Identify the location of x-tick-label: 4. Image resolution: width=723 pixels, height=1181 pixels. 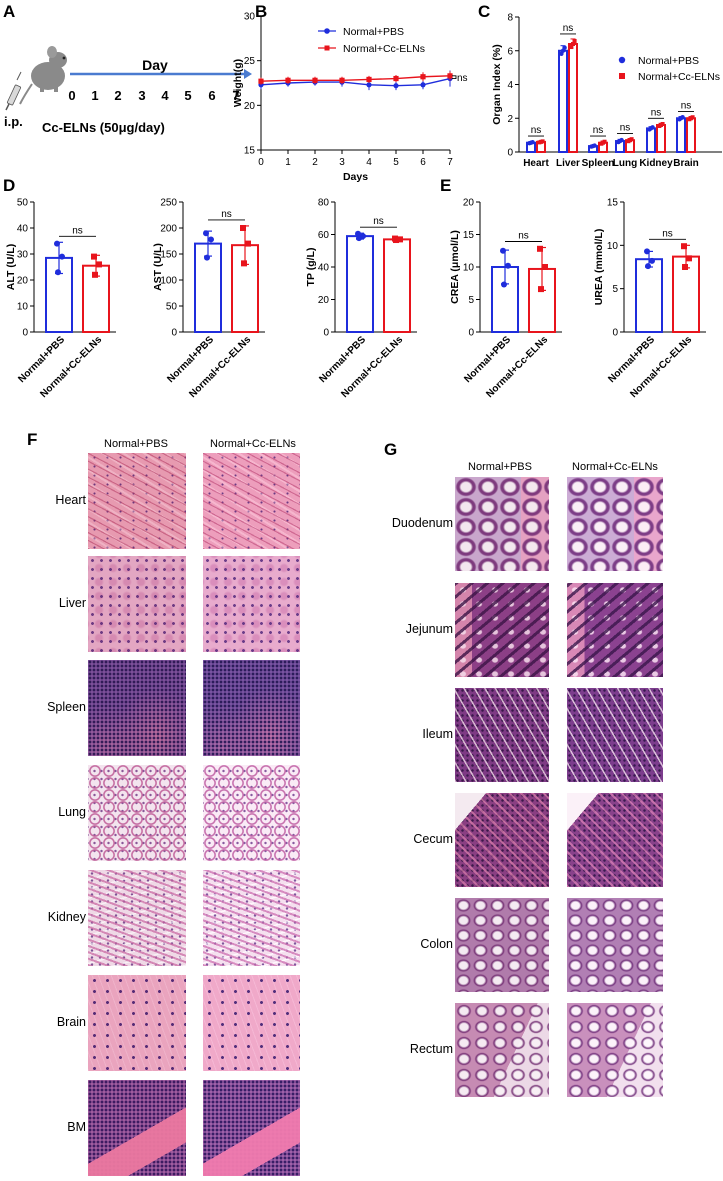
(369, 162).